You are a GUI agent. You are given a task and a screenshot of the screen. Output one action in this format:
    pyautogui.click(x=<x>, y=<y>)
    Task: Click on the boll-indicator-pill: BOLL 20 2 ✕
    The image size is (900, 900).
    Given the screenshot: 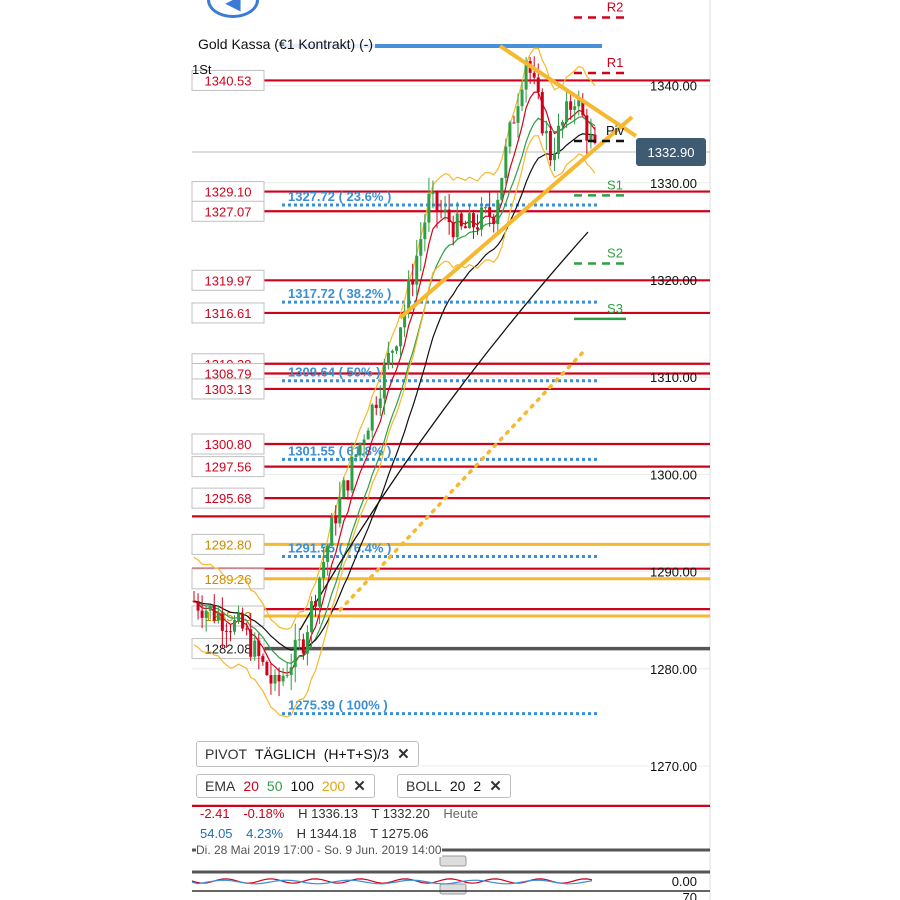 What is the action you would take?
    pyautogui.click(x=454, y=786)
    